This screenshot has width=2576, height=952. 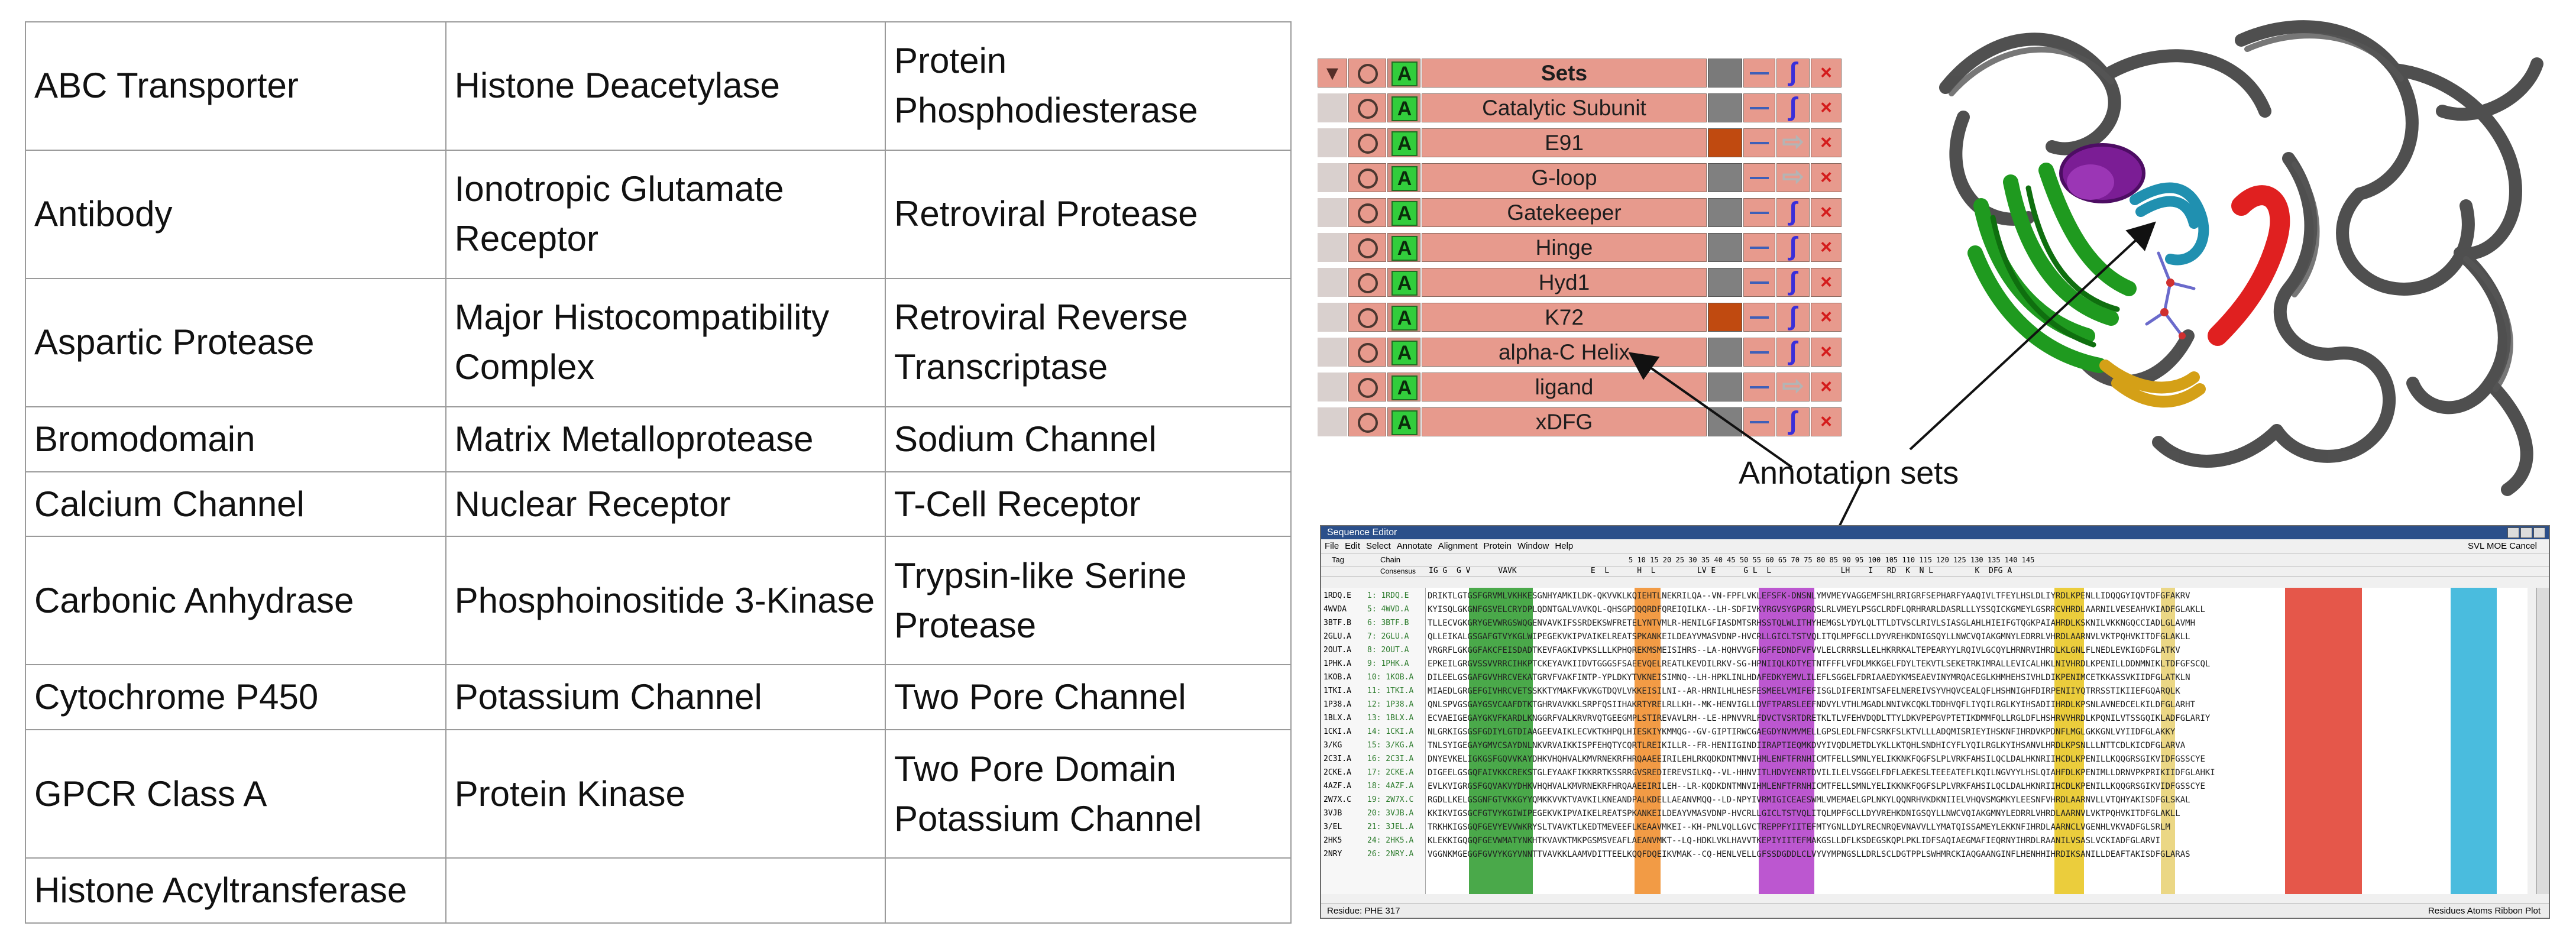 What do you see at coordinates (1367, 73) in the screenshot?
I see `visibility-all-toggle` at bounding box center [1367, 73].